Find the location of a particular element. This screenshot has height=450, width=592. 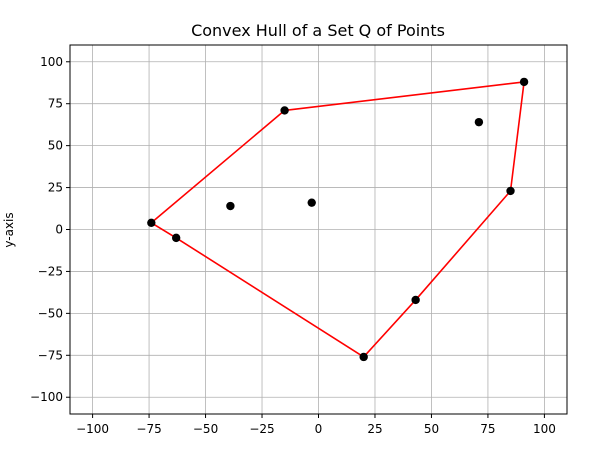

x-axis-ticks: −100 −75 −50 −25 0 25 50 75 100 is located at coordinates (316, 425).